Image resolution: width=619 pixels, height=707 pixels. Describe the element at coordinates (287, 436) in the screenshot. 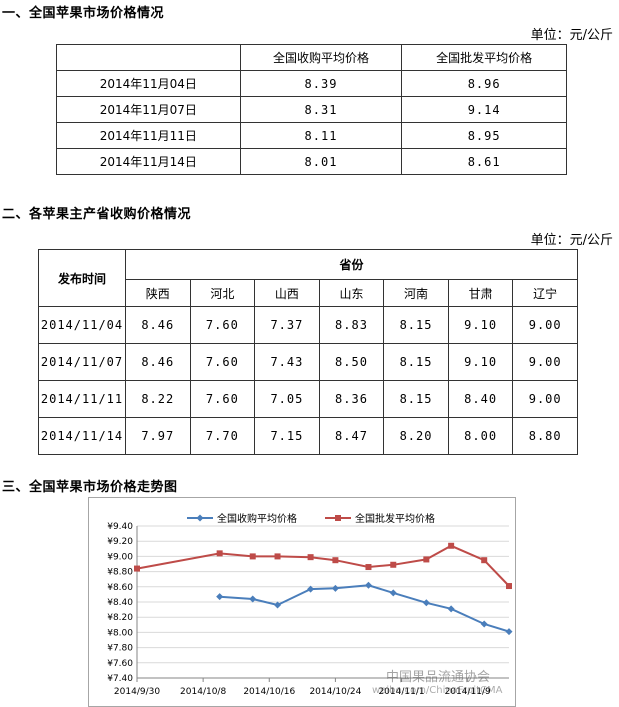

I see `price-cell: 7.15` at that location.